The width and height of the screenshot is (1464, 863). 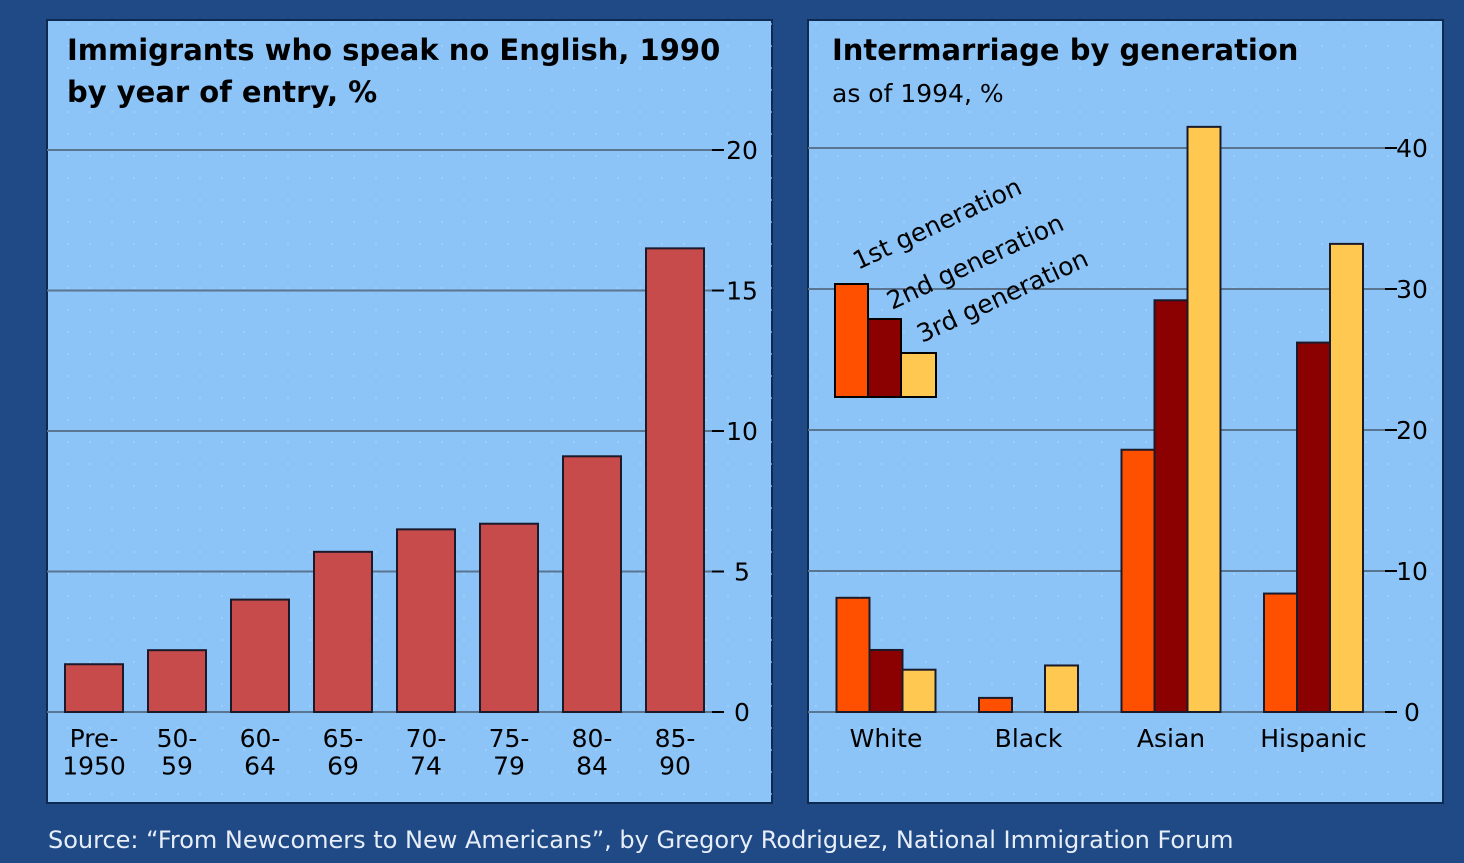 What do you see at coordinates (742, 291) in the screenshot?
I see `y-tick-label: 15` at bounding box center [742, 291].